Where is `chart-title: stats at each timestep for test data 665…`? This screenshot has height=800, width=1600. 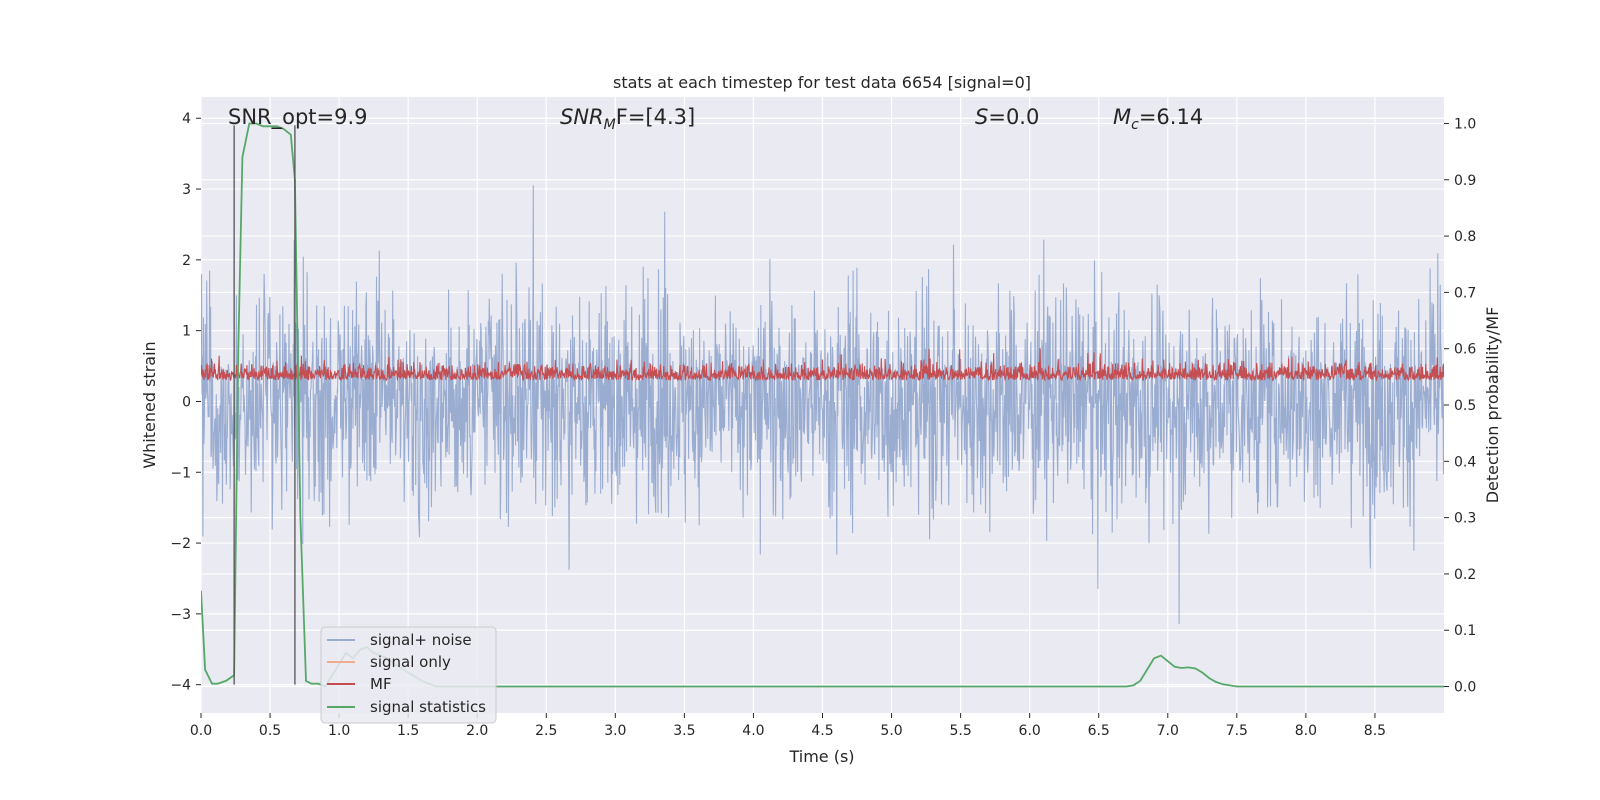
chart-title: stats at each timestep for test data 665… is located at coordinates (822, 82).